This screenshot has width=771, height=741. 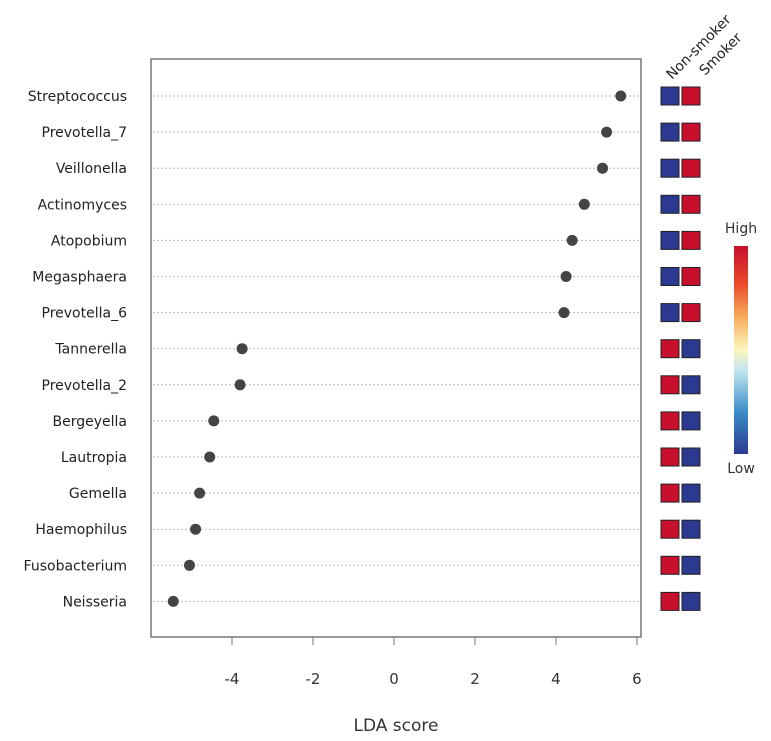 What do you see at coordinates (84, 386) in the screenshot?
I see `category-label: Prevotella_2` at bounding box center [84, 386].